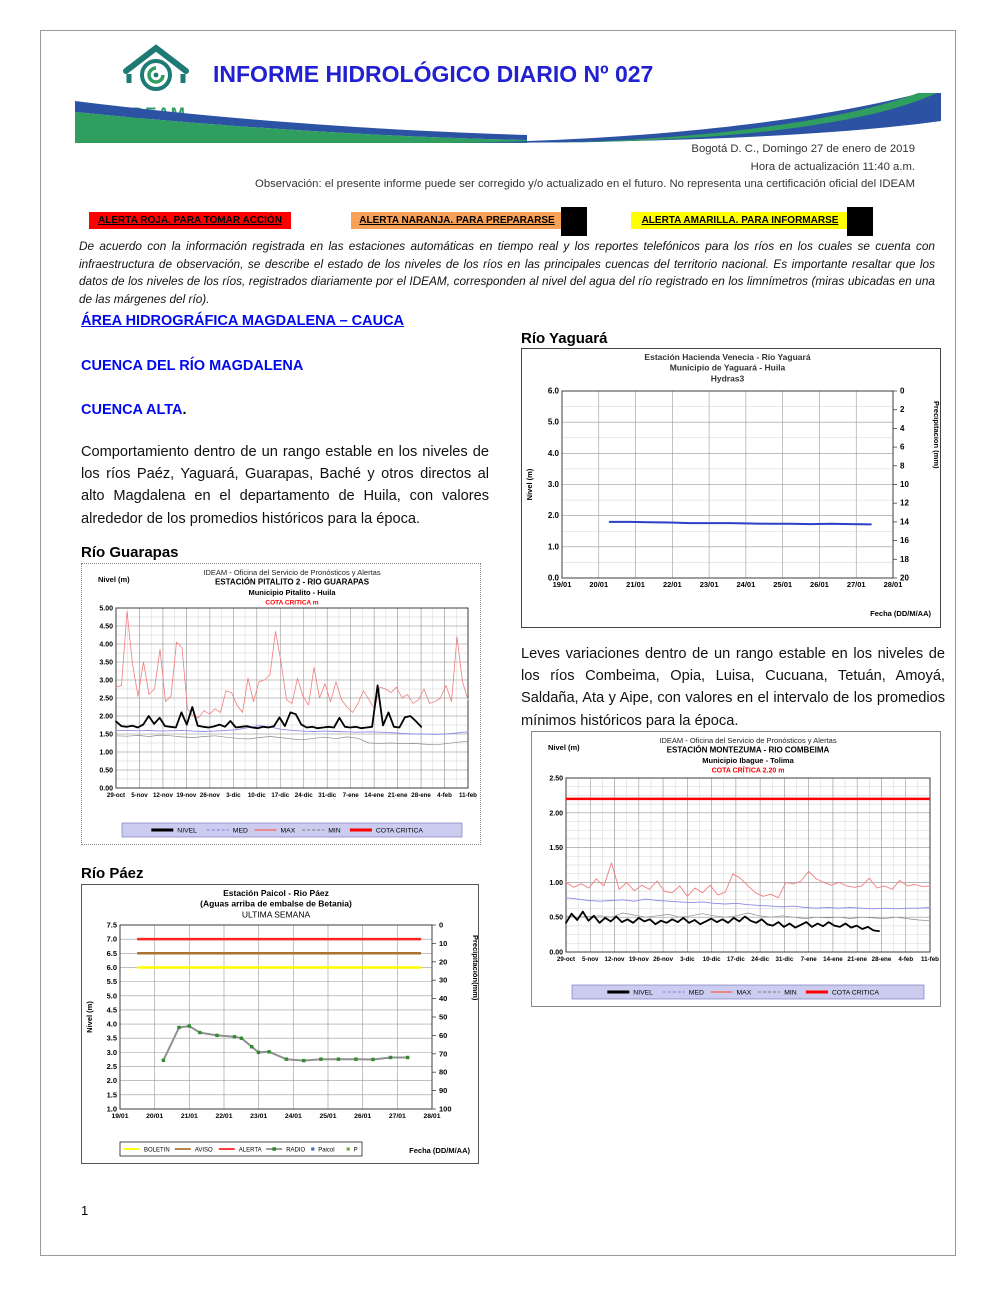 Image resolution: width=1000 pixels, height=1293 pixels. What do you see at coordinates (893, 584) in the screenshot?
I see `svg-text: 28/01` at bounding box center [893, 584].